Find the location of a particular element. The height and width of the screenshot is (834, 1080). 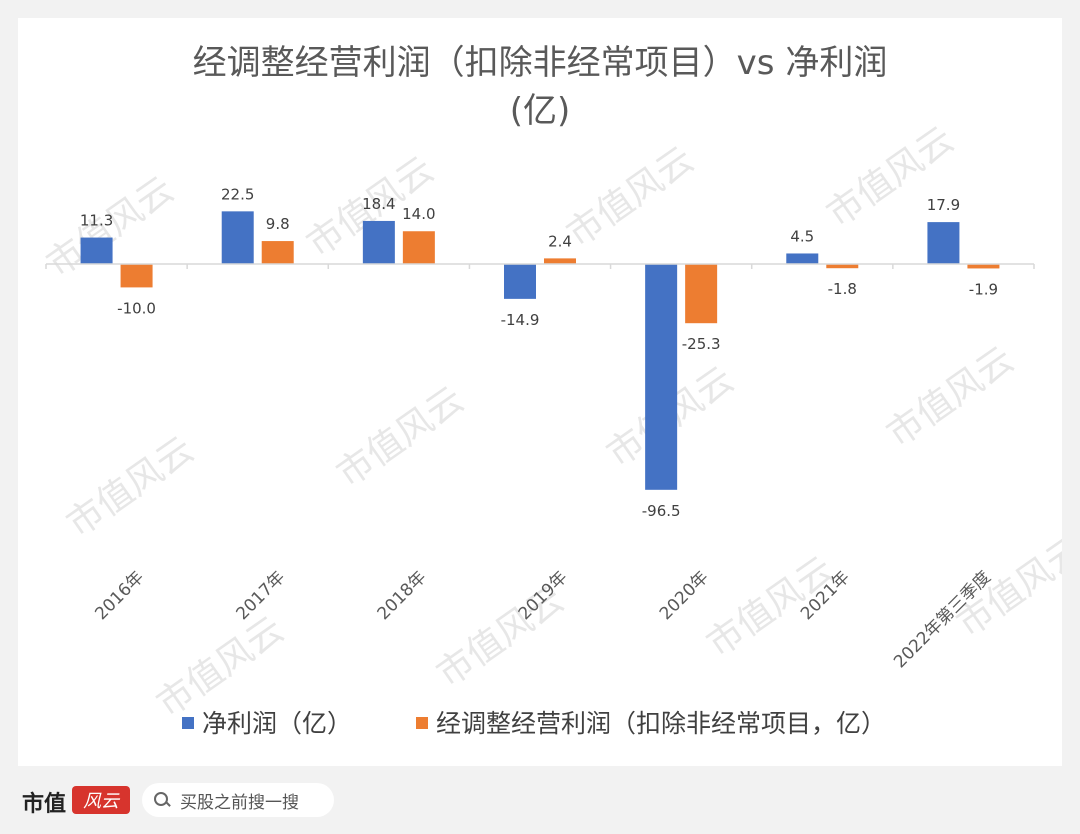

data-label: -1.8 is located at coordinates (842, 289).